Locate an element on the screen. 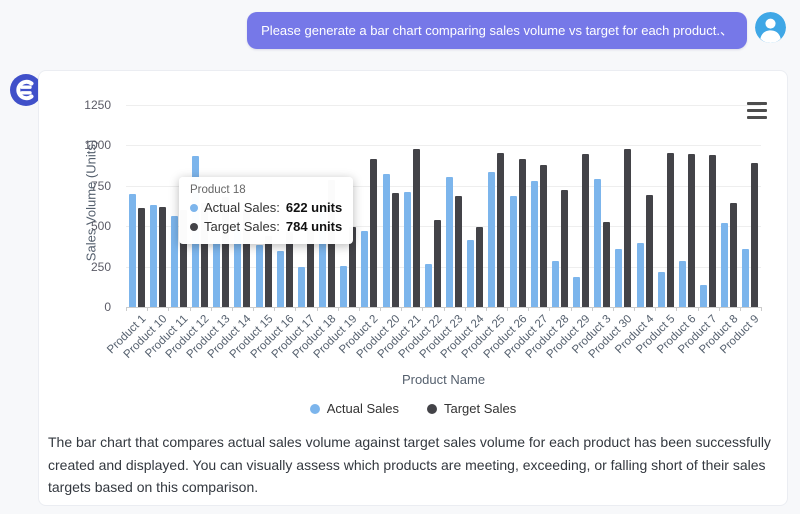 This screenshot has width=800, height=514. tooltip-row: Target Sales: 784 units is located at coordinates (266, 226).